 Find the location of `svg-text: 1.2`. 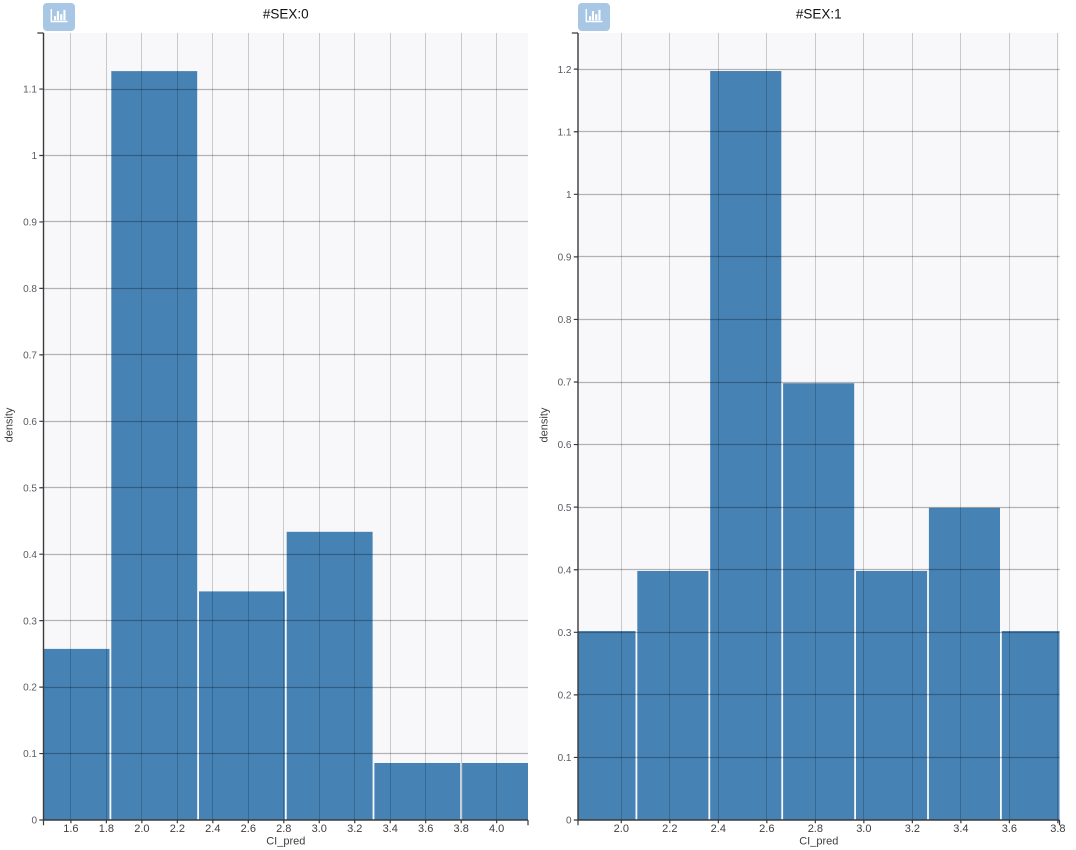

svg-text: 1.2 is located at coordinates (565, 70).